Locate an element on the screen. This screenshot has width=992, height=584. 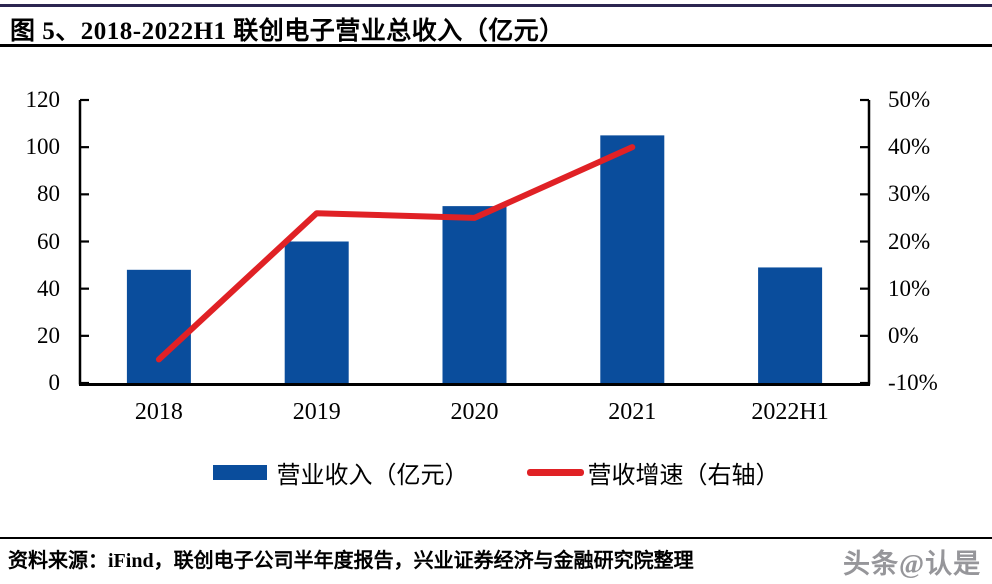
title-divider is located at coordinates (496, 45).